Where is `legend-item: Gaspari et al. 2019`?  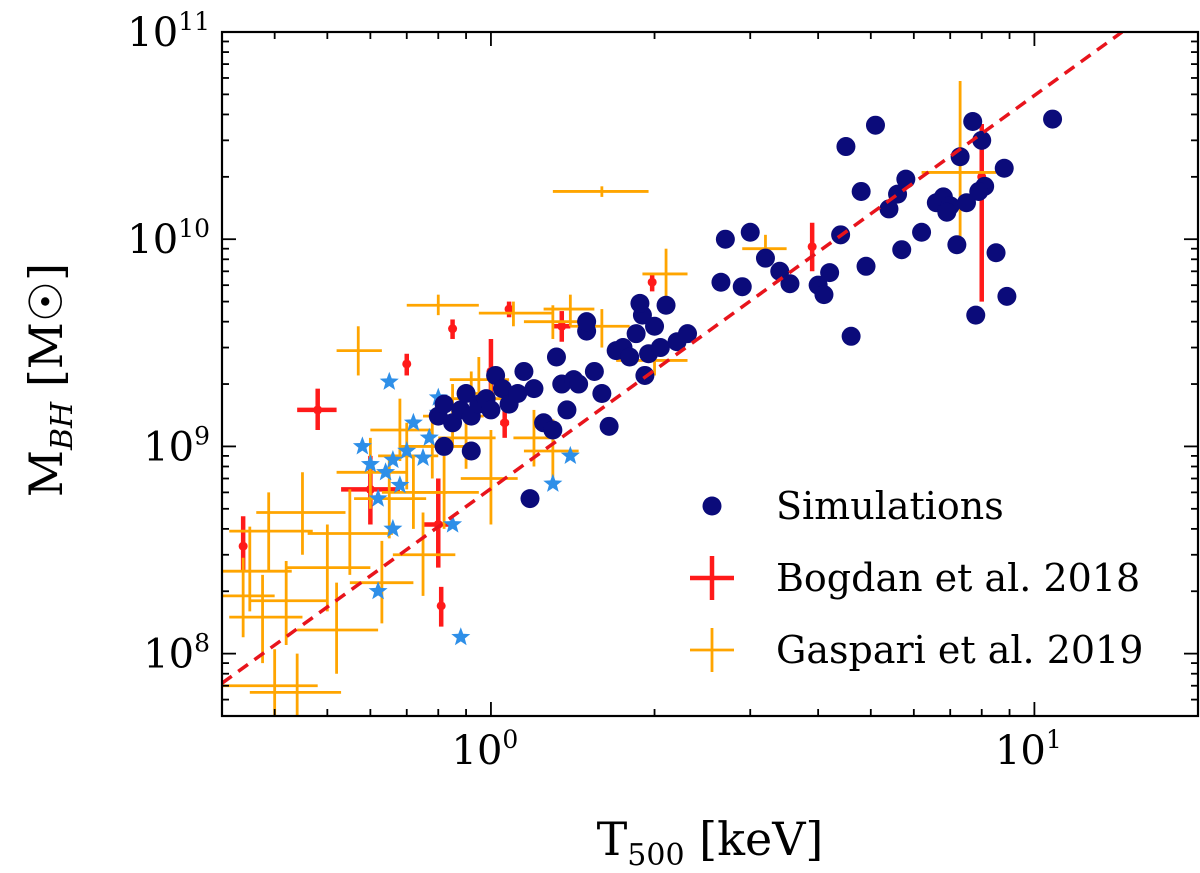
legend-item: Gaspari et al. 2019 is located at coordinates (916, 650).